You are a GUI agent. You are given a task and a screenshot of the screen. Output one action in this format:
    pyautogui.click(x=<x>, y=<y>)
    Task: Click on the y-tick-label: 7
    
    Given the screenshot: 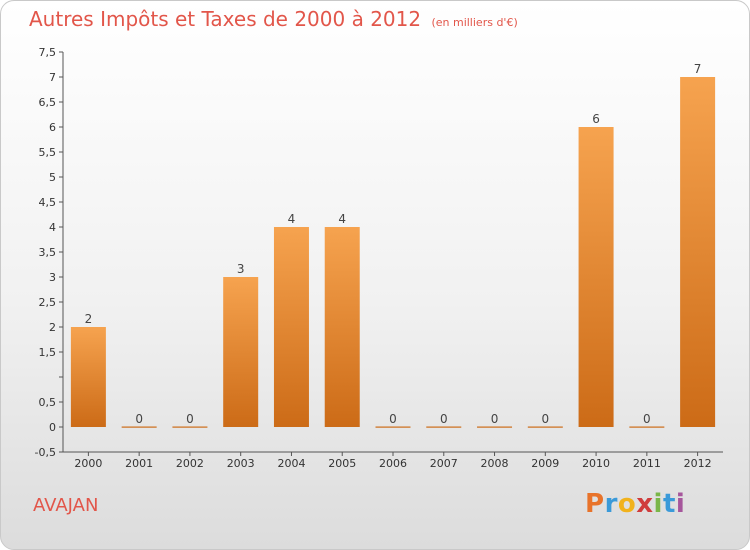 What is the action you would take?
    pyautogui.click(x=52, y=77)
    